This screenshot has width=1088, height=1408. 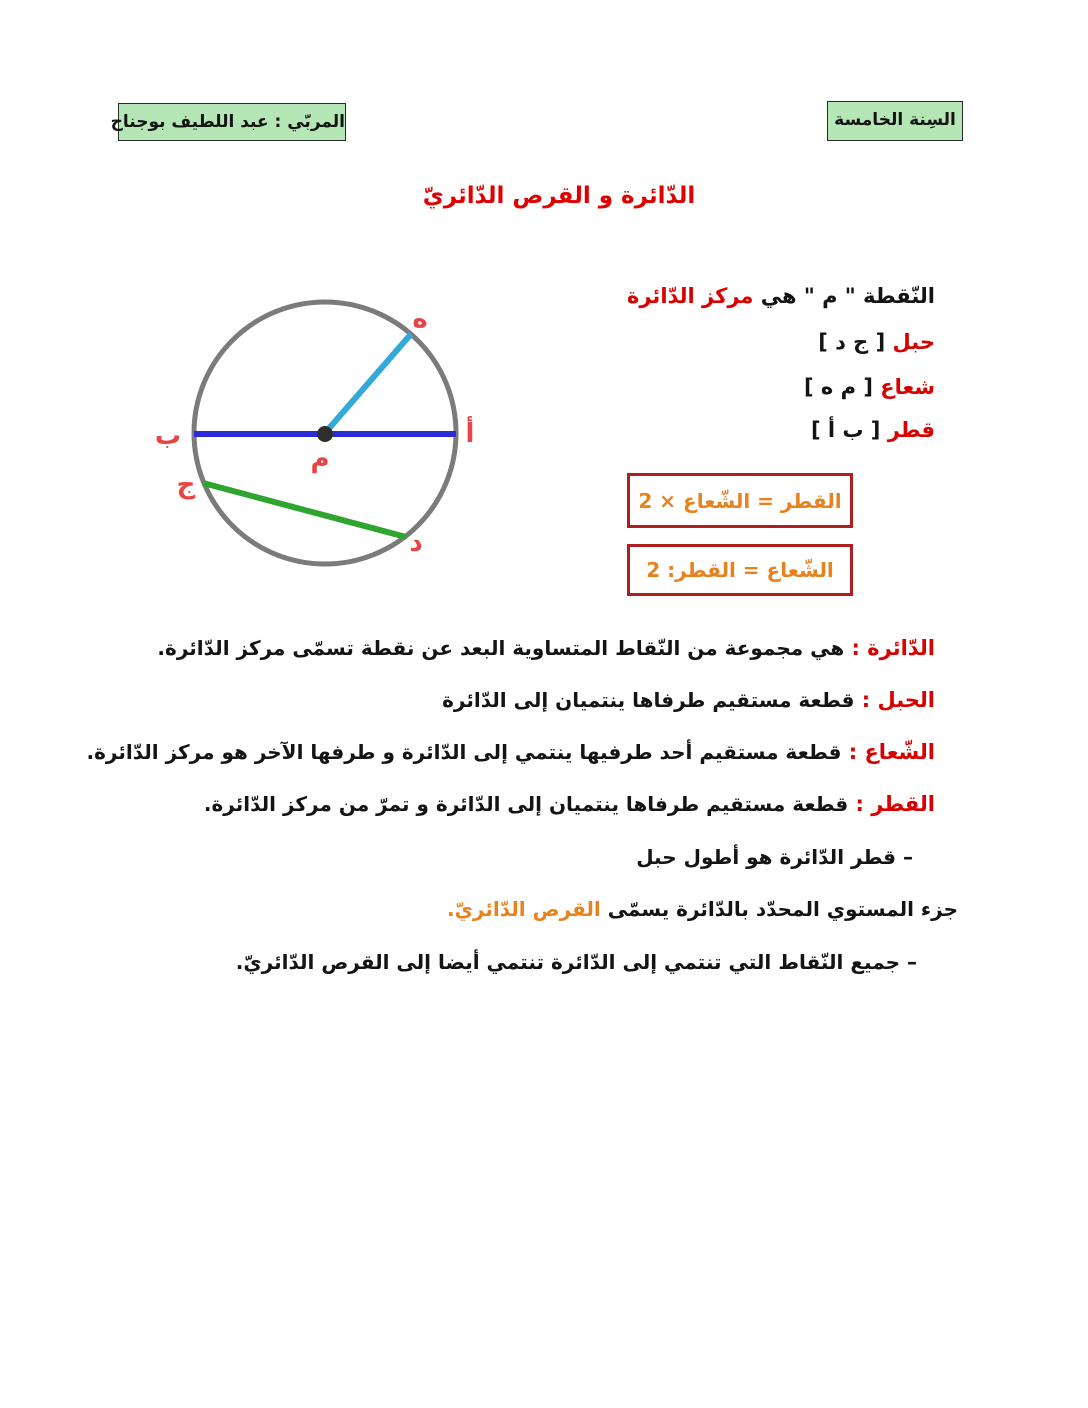 I want to click on fact-chord-segment: [ ج د ], so click(x=855, y=342).